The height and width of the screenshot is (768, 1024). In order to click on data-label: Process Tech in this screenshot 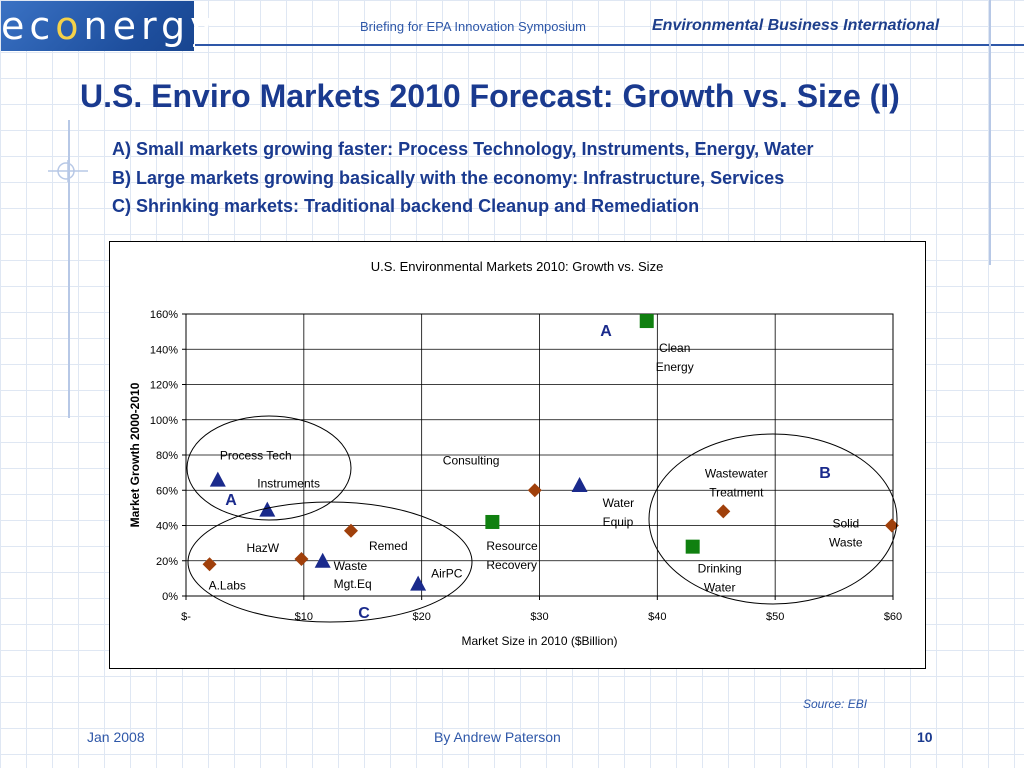, I will do `click(256, 456)`.